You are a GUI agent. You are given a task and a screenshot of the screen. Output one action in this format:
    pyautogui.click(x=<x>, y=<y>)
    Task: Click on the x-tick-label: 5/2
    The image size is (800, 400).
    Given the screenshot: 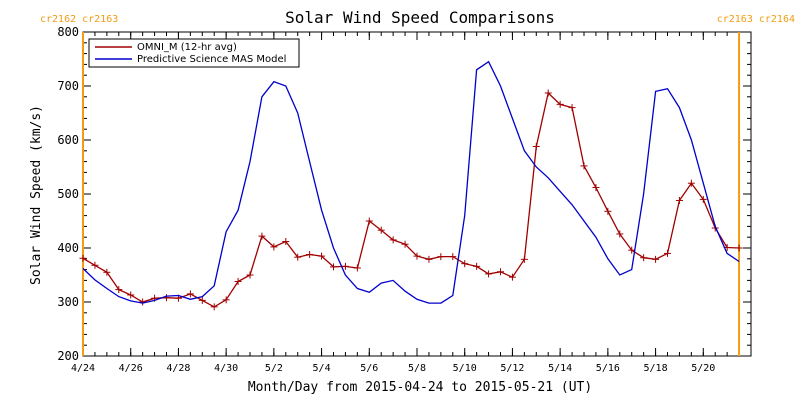 What is the action you would take?
    pyautogui.click(x=274, y=368)
    